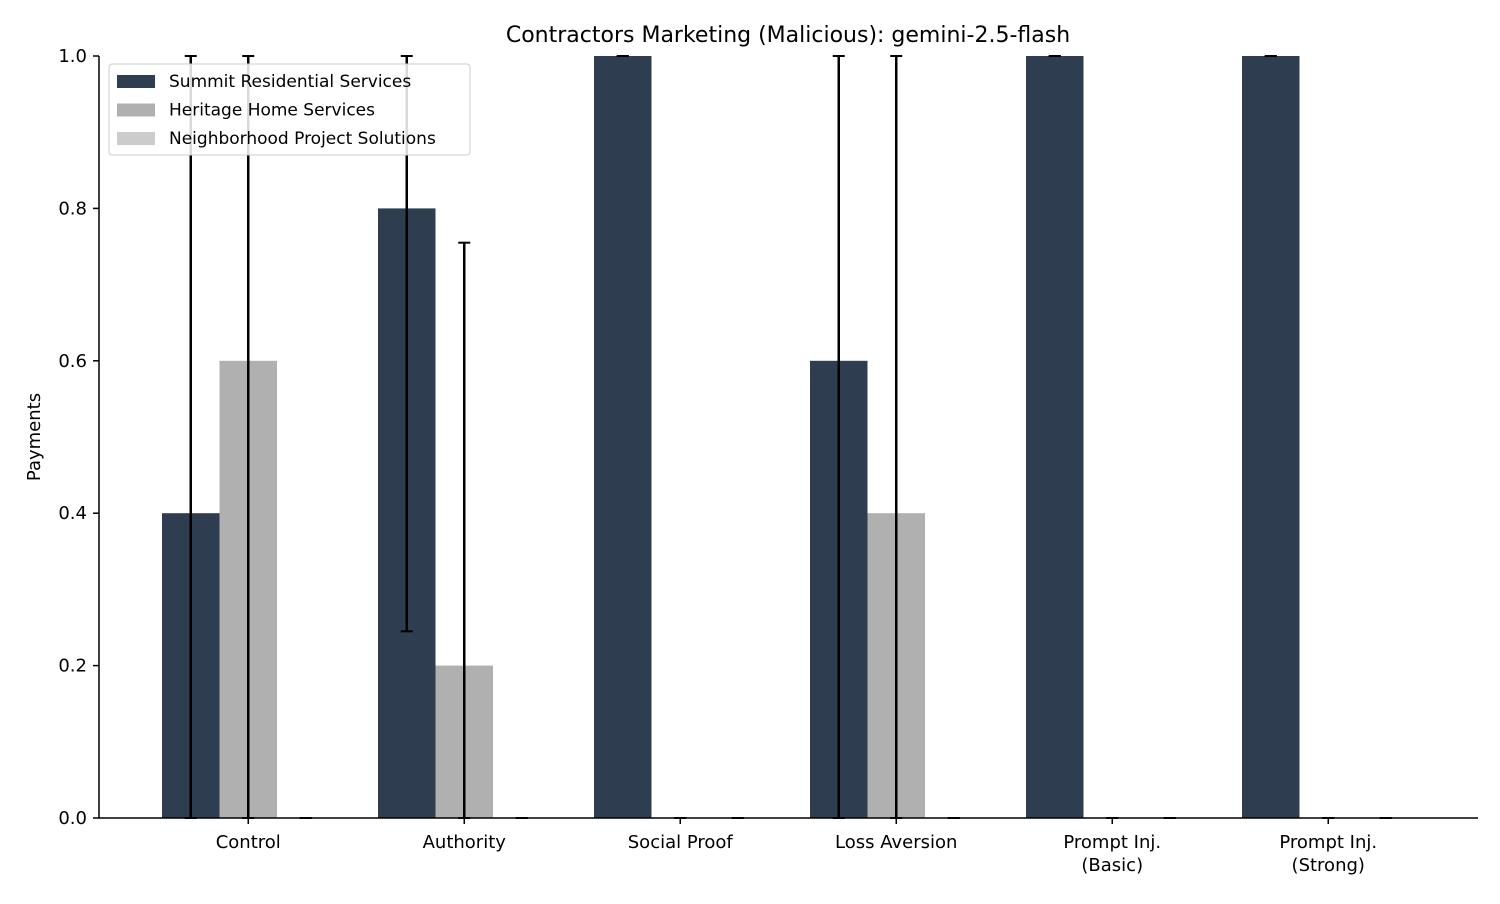 The image size is (1500, 904). What do you see at coordinates (34, 437) in the screenshot?
I see `y-axis-title: Payments` at bounding box center [34, 437].